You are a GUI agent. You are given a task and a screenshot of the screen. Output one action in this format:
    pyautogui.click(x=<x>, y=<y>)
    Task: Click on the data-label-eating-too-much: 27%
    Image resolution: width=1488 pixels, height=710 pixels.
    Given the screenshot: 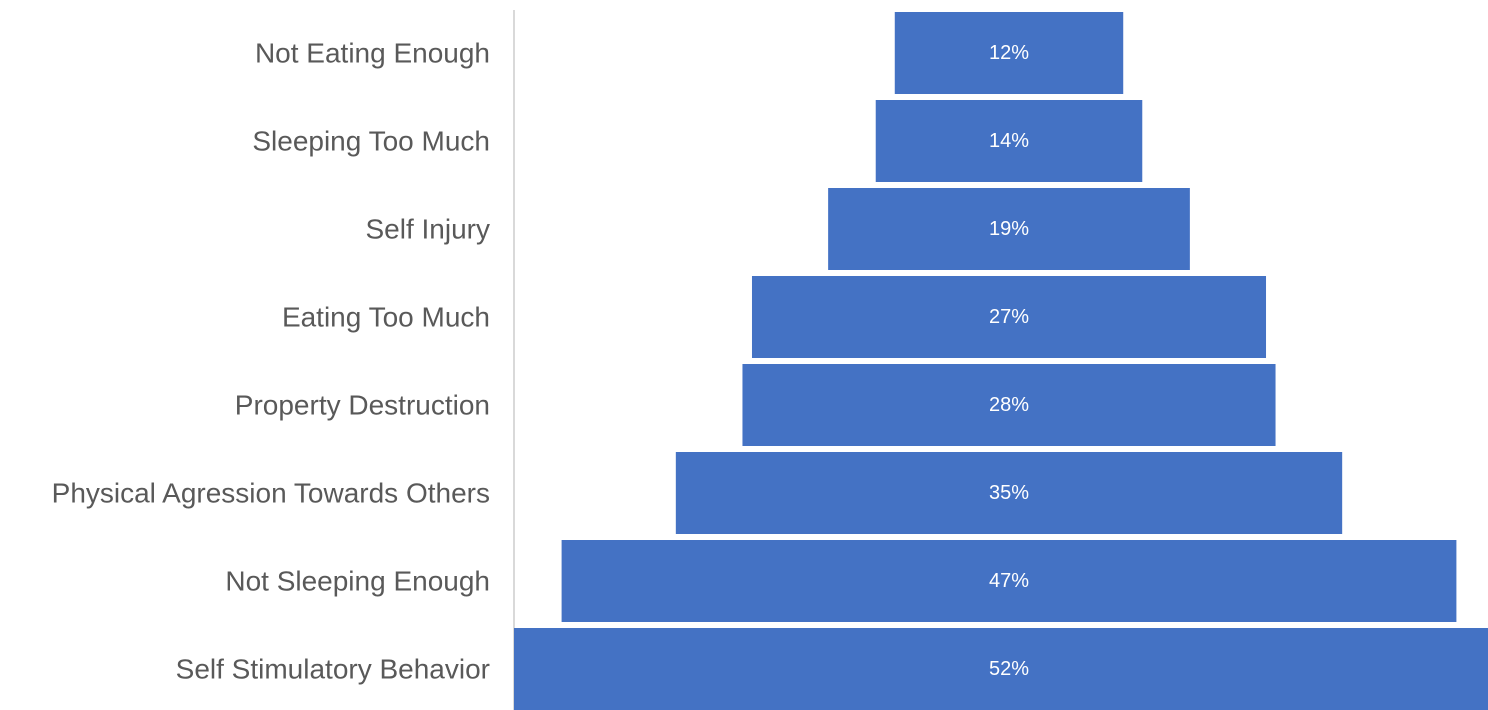 What is the action you would take?
    pyautogui.click(x=1009, y=317)
    